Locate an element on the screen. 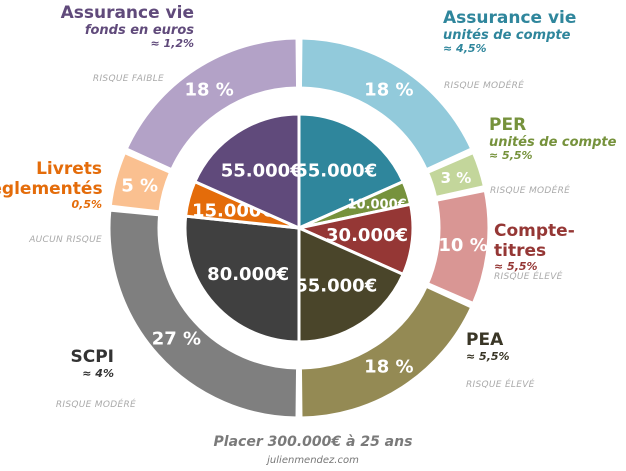  label-pea: PEA ≈ 5,5% is located at coordinates (488, 346).